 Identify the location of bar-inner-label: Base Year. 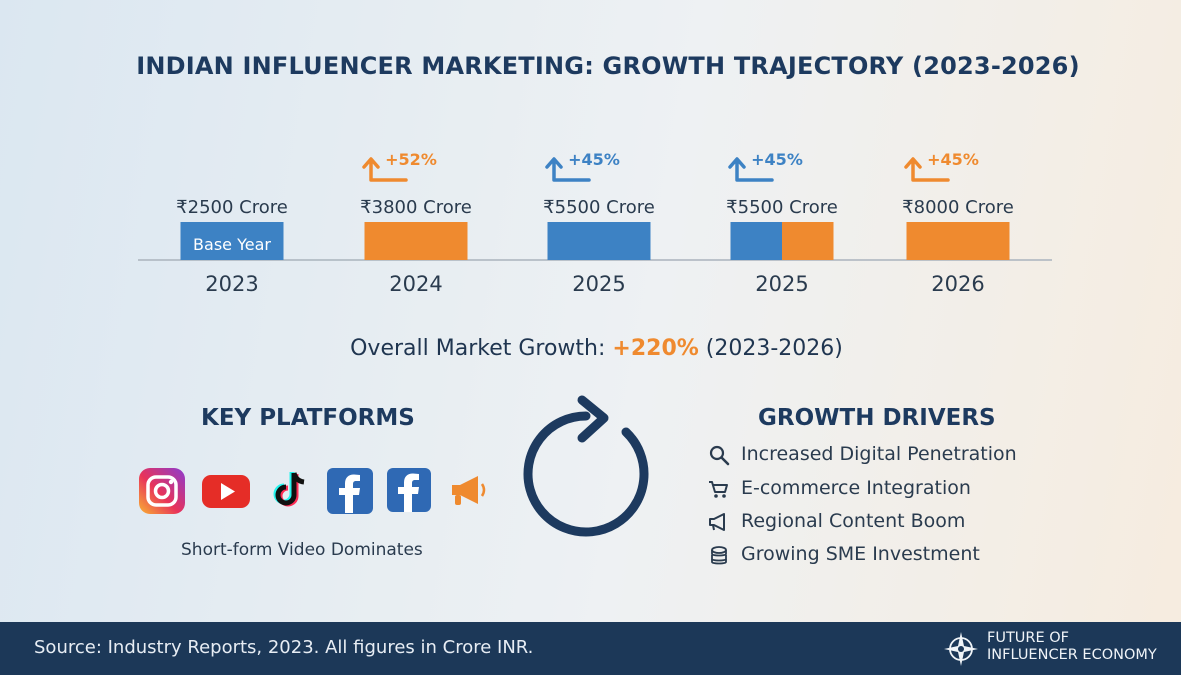
(232, 244).